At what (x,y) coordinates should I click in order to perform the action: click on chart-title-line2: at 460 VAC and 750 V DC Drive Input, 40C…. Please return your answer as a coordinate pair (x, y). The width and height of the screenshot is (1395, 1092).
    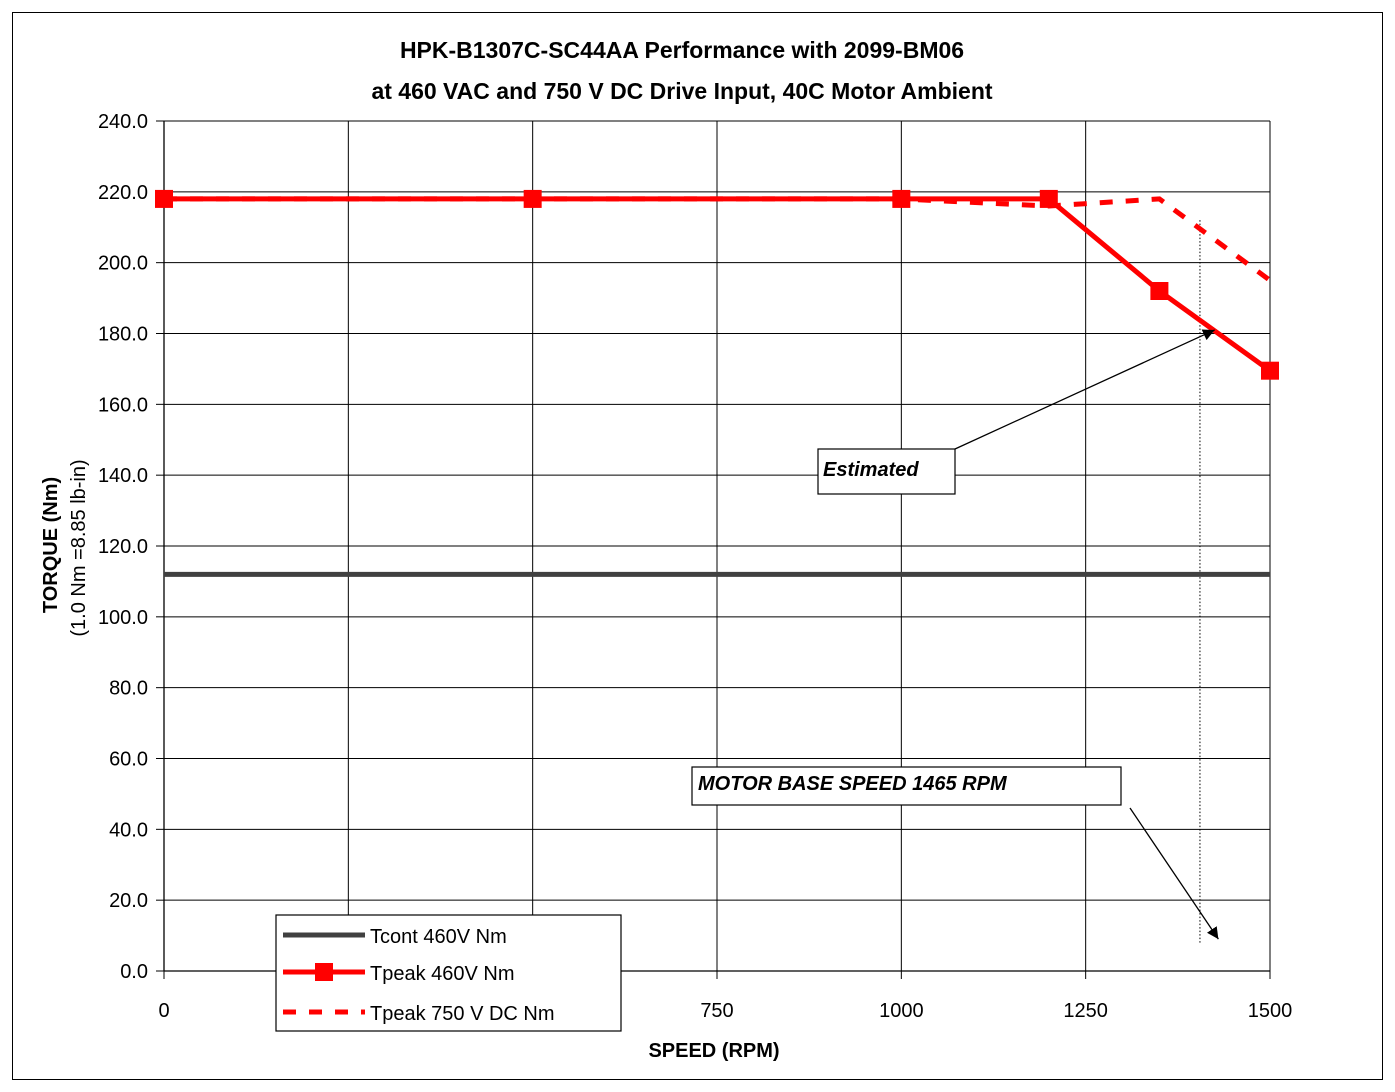
    Looking at the image, I should click on (681, 91).